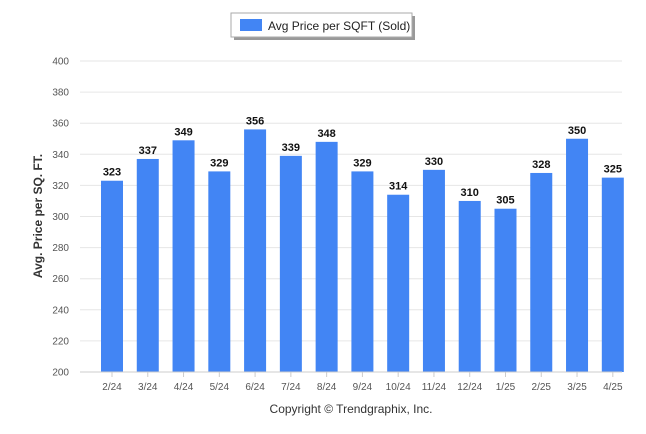  Describe the element at coordinates (112, 173) in the screenshot. I see `data-label: 323` at that location.